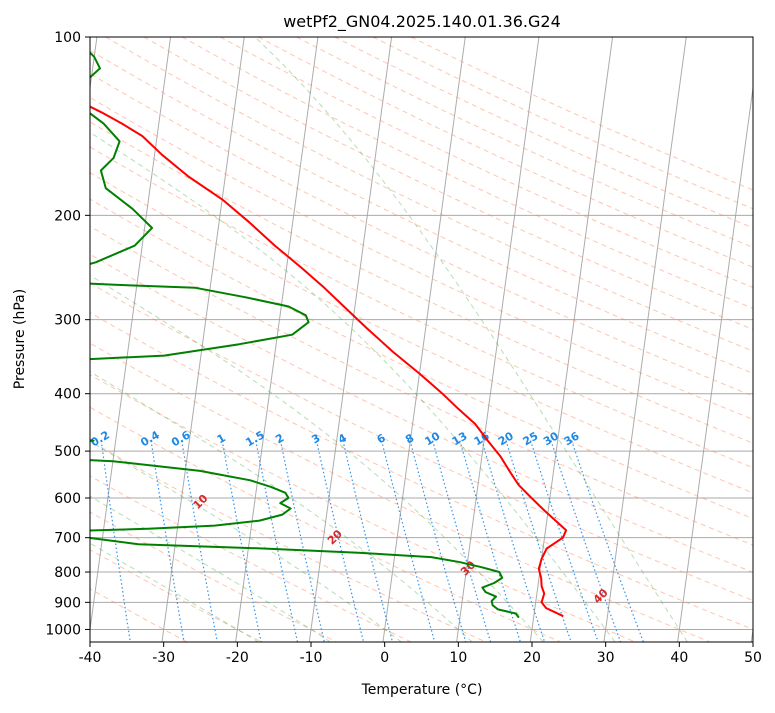 The height and width of the screenshot is (713, 775). Describe the element at coordinates (90, 658) in the screenshot. I see `x-tick-label: -40` at that location.